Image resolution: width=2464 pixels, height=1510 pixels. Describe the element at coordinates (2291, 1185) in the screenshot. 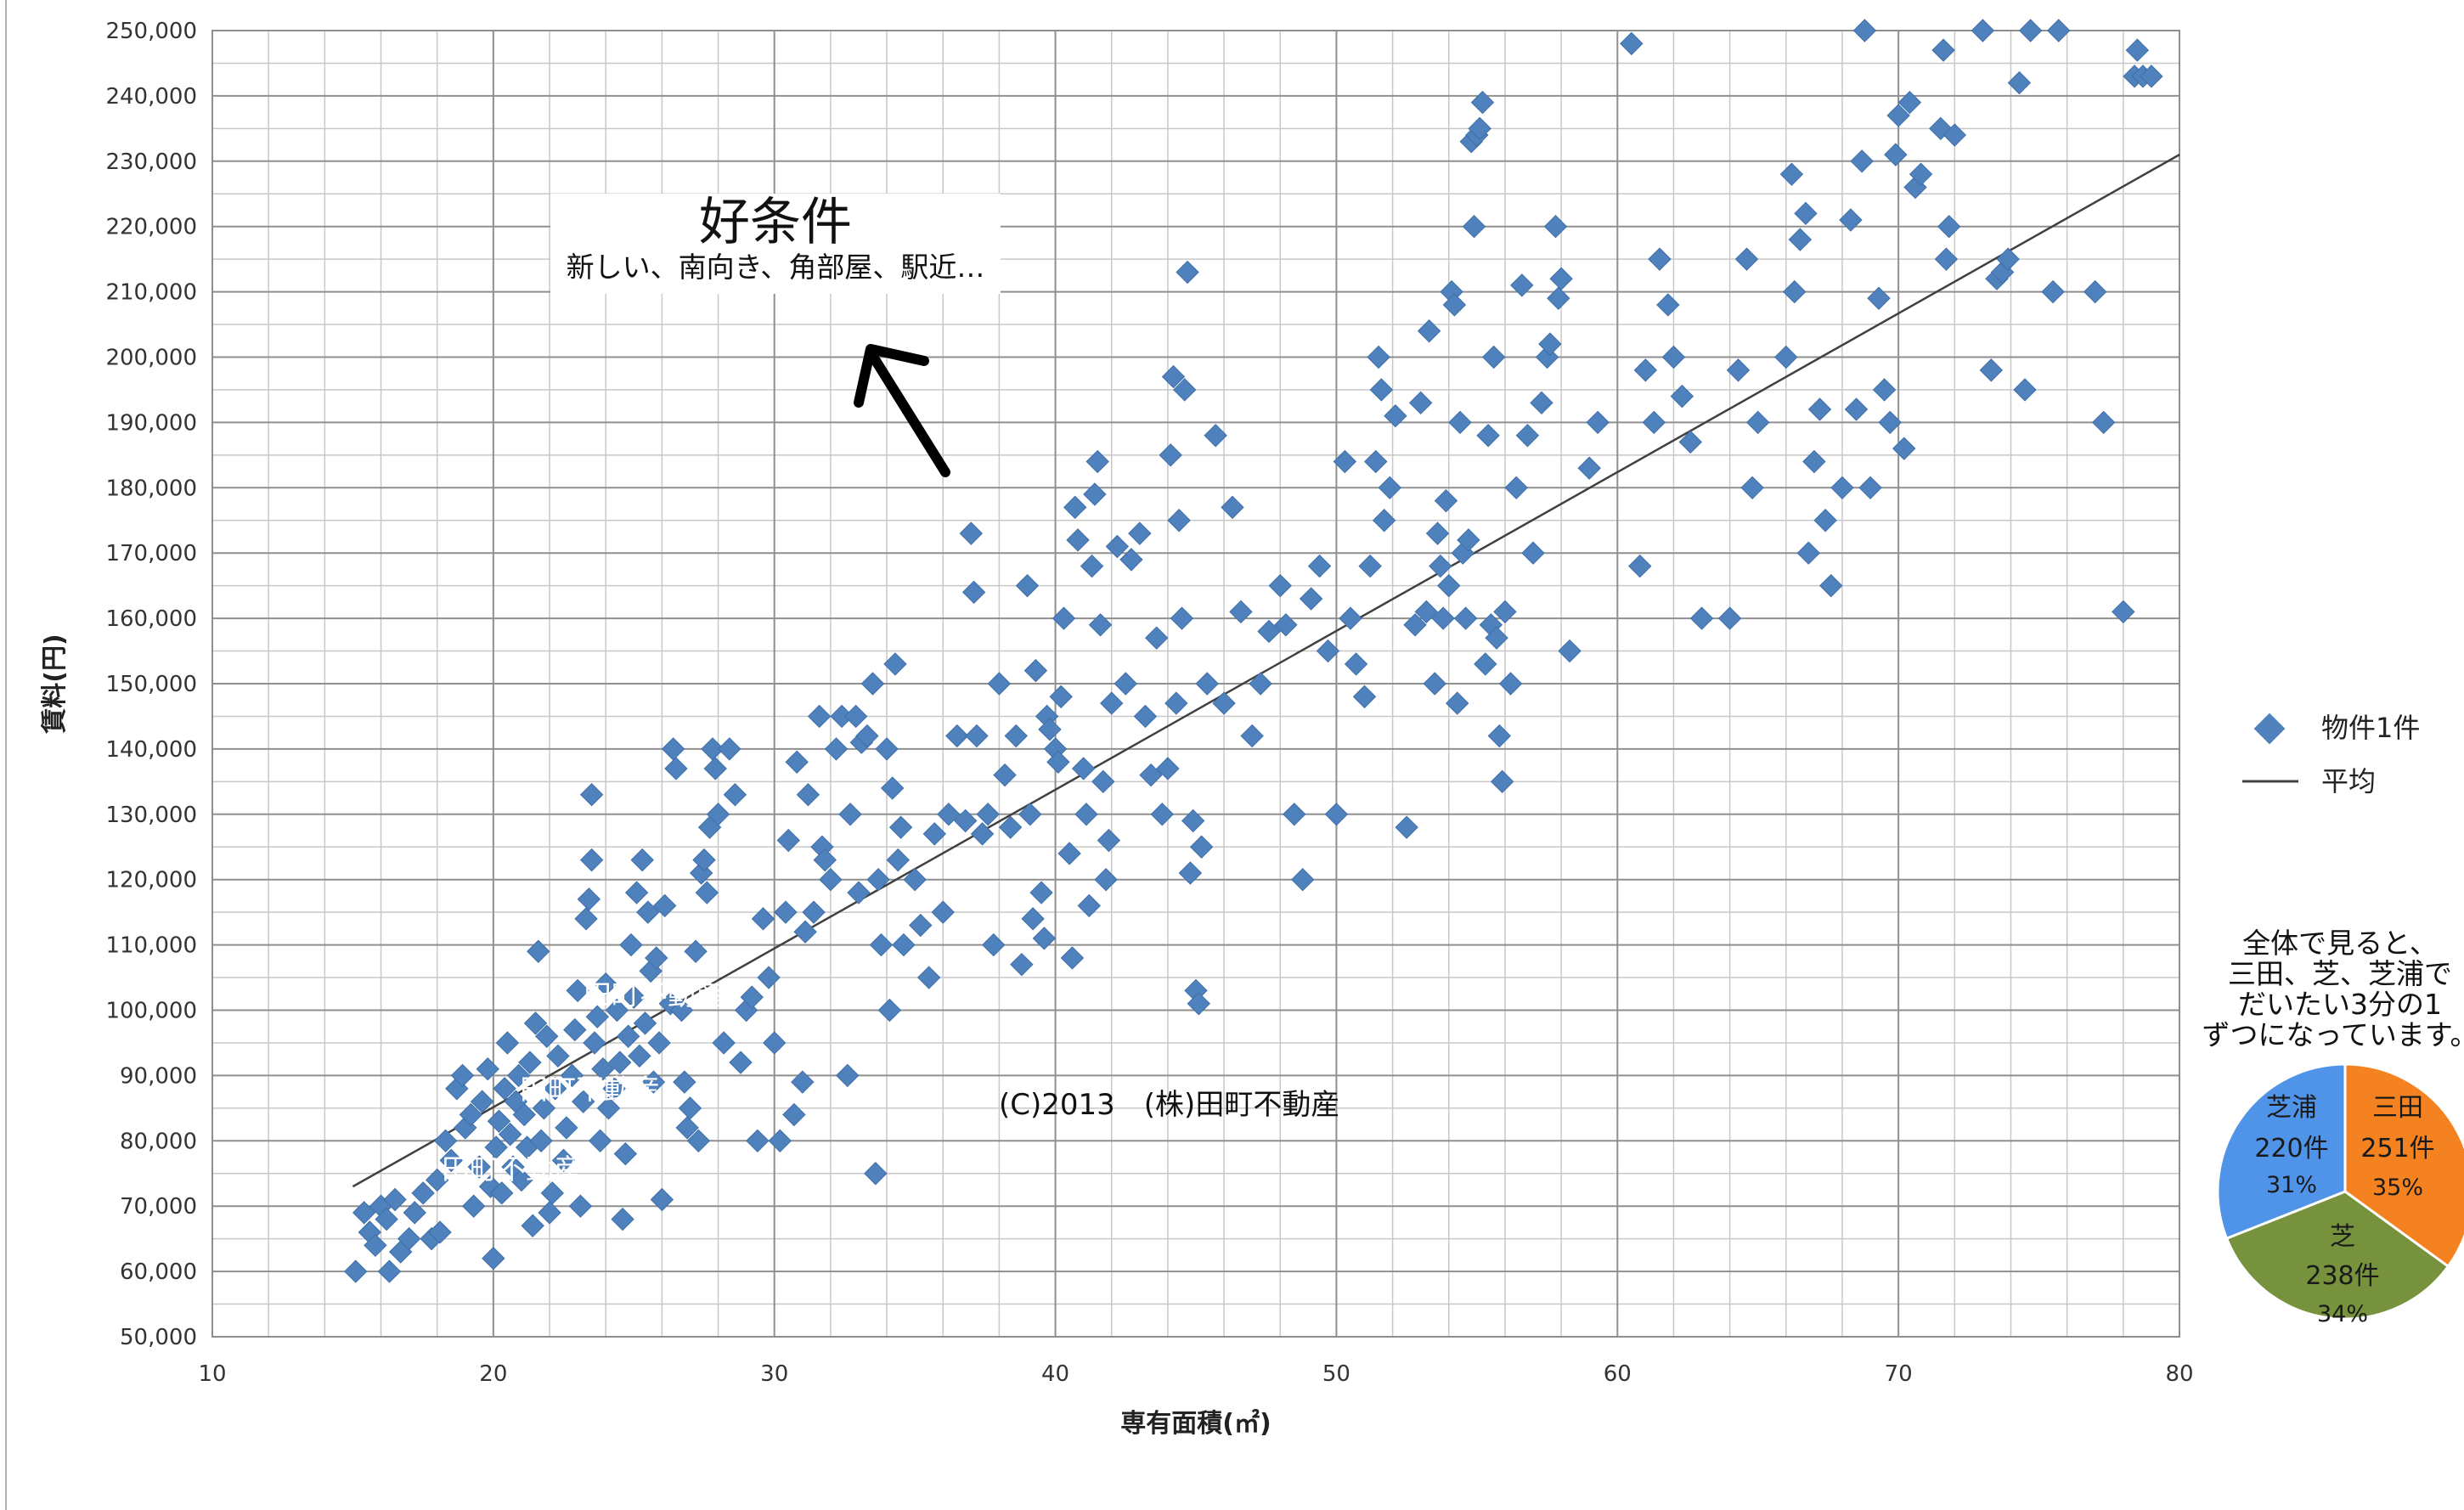

I see `pie-label-shibaura-percent: 31%` at that location.